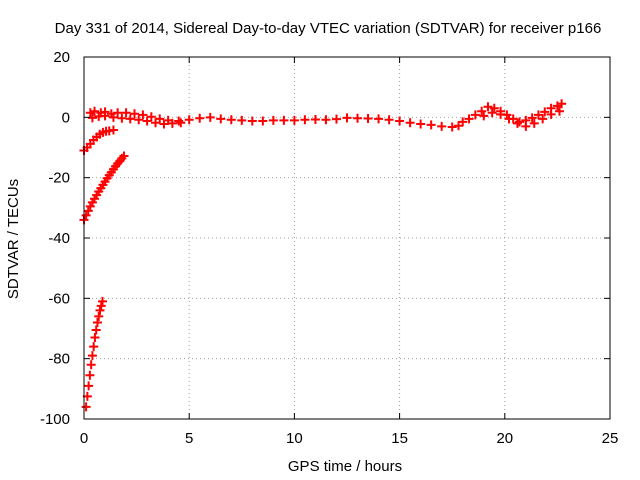 Image resolution: width=640 pixels, height=480 pixels. I want to click on y-tick-label: -80, so click(59, 359).